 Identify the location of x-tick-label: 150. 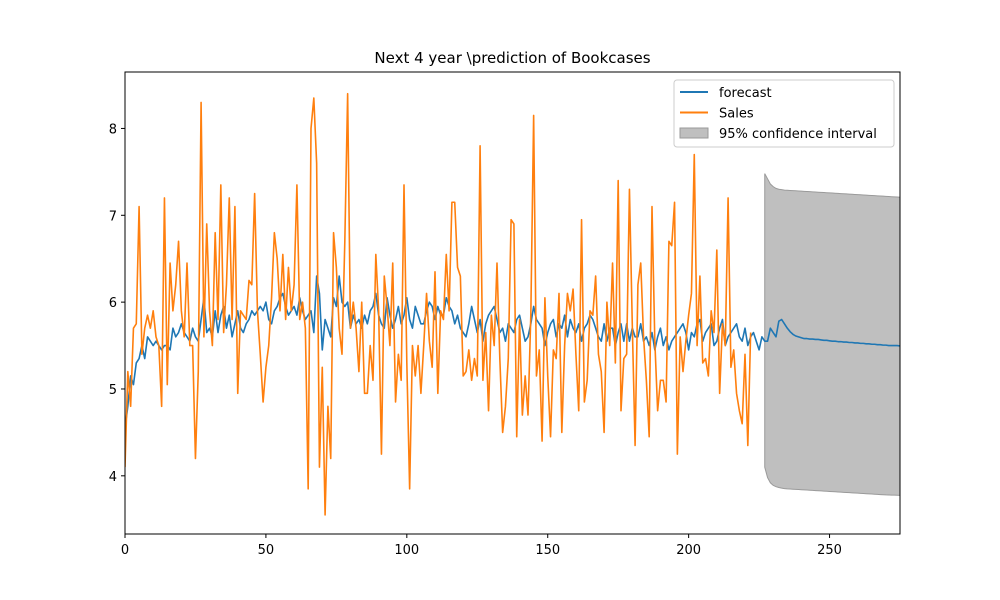
(547, 550).